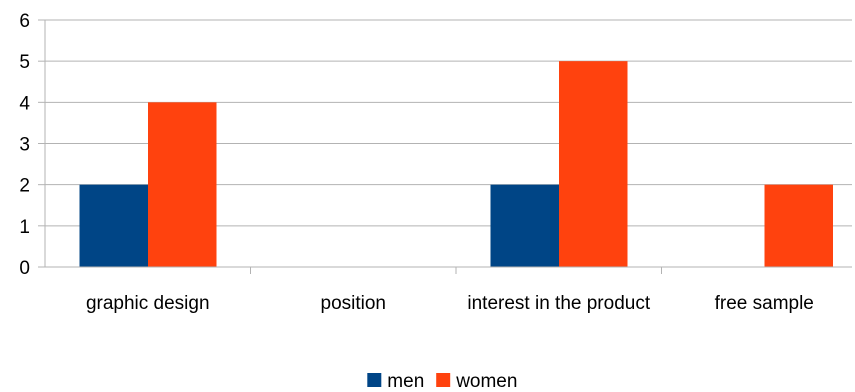  I want to click on legend-swatch-women, so click(443, 380).